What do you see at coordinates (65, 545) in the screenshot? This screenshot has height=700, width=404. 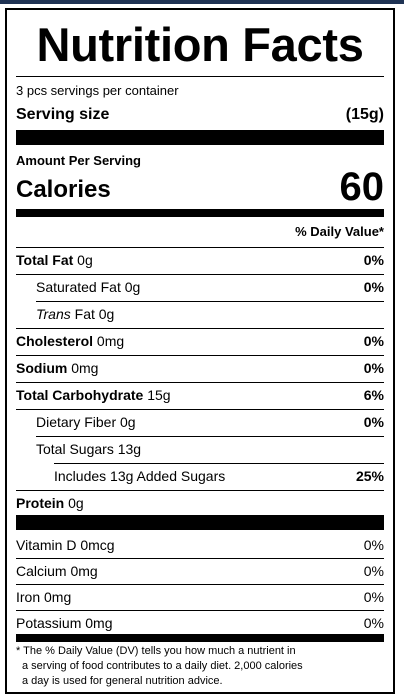 I see `vitamin-d-name: Vitamin D 0mcg` at bounding box center [65, 545].